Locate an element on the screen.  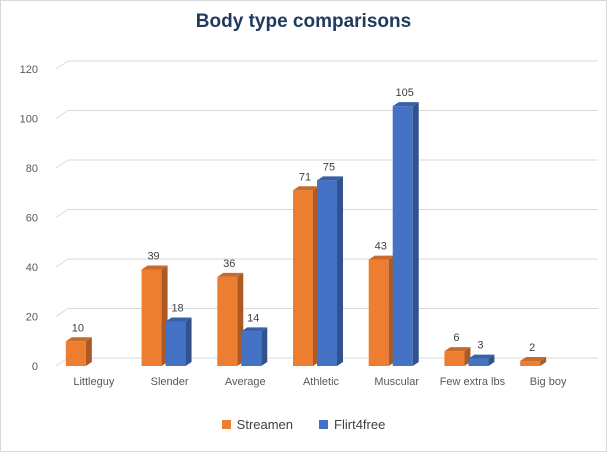
data-label: 43 is located at coordinates (381, 247).